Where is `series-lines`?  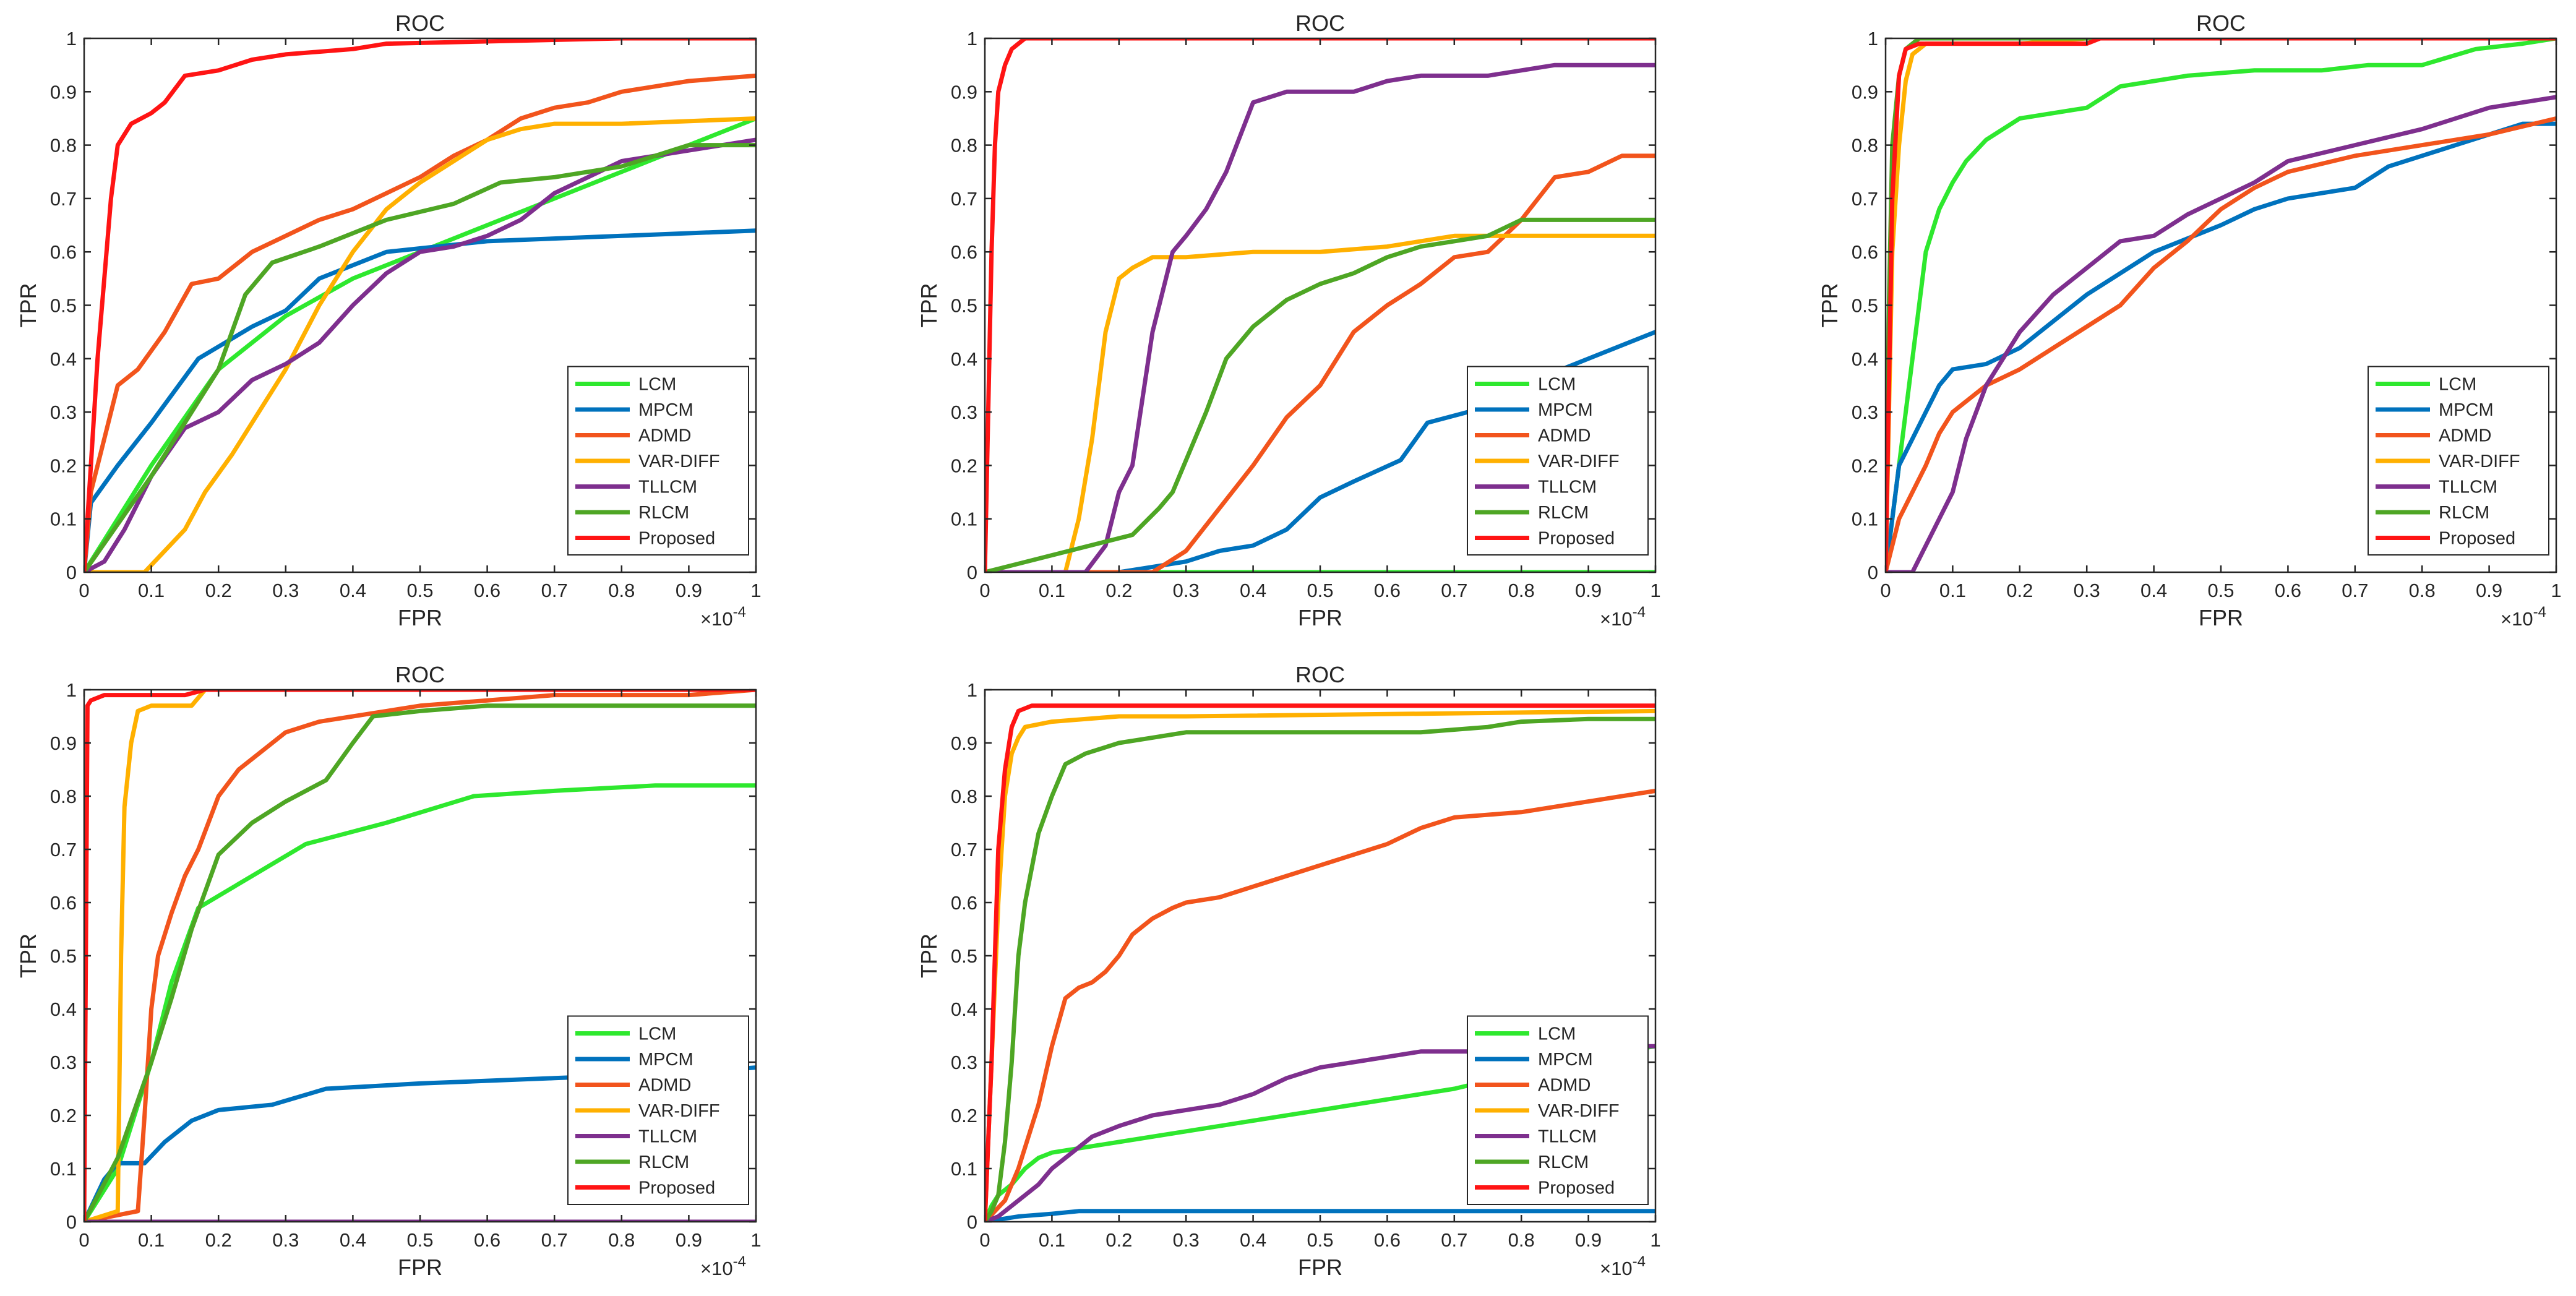 series-lines is located at coordinates (420, 956).